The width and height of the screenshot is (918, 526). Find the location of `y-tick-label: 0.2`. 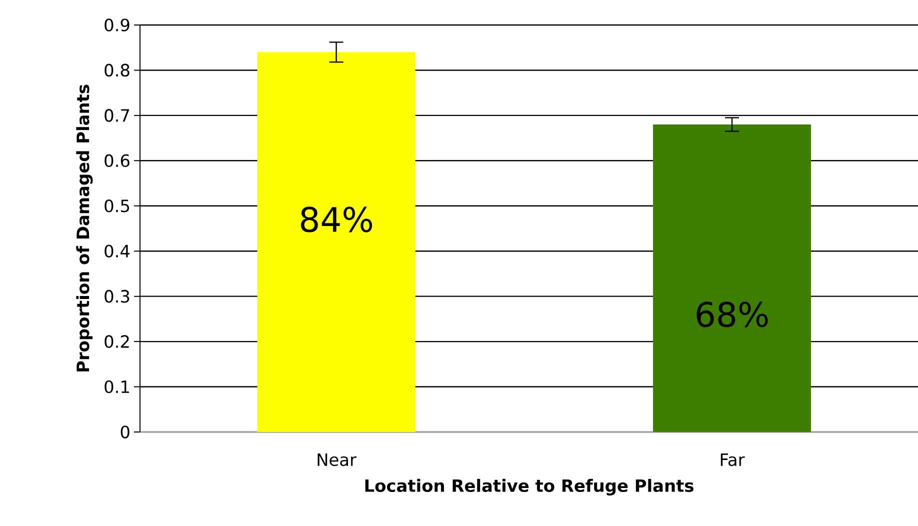

y-tick-label: 0.2 is located at coordinates (116, 341).